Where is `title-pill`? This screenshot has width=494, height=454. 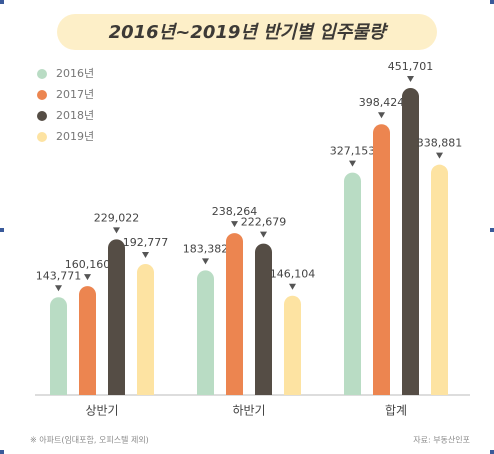
title-pill is located at coordinates (247, 32).